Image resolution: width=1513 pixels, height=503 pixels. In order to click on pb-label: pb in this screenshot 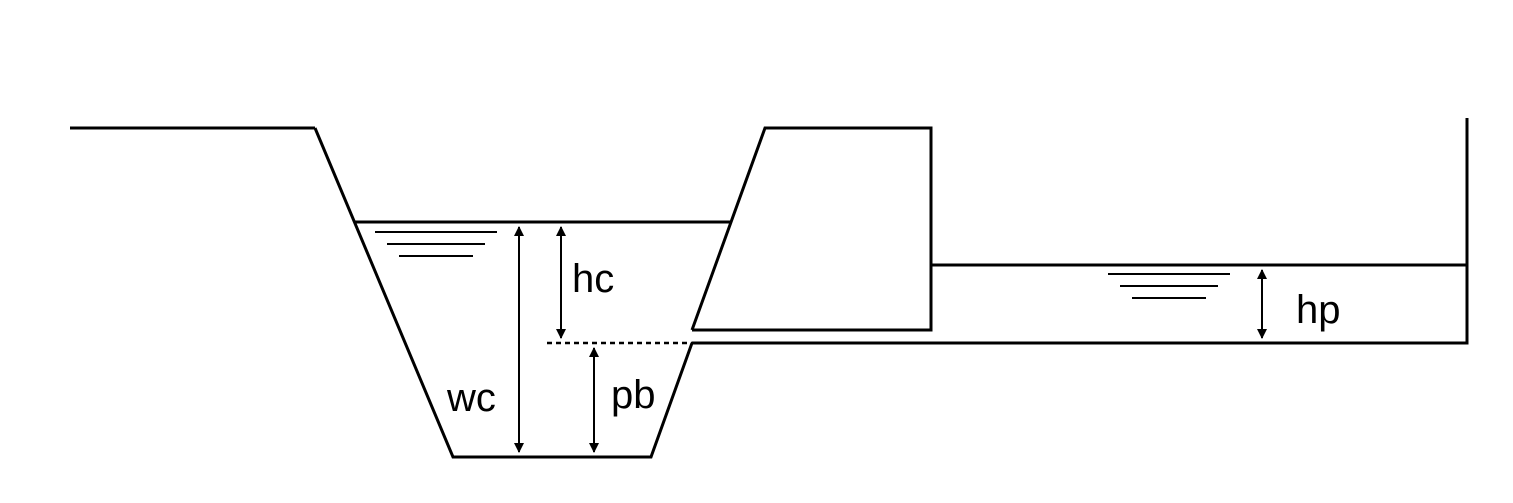, I will do `click(633, 395)`.